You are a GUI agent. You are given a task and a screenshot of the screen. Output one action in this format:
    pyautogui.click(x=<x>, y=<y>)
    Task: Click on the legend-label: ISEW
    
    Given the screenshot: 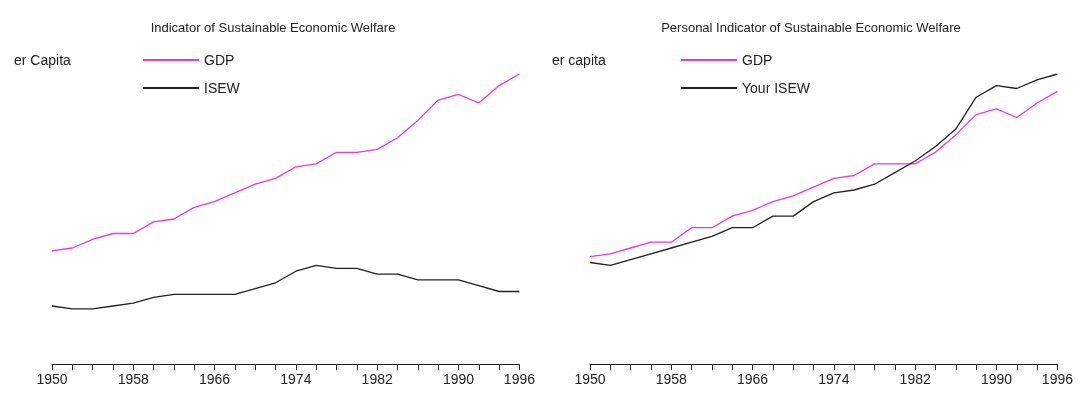 What is the action you would take?
    pyautogui.click(x=222, y=88)
    